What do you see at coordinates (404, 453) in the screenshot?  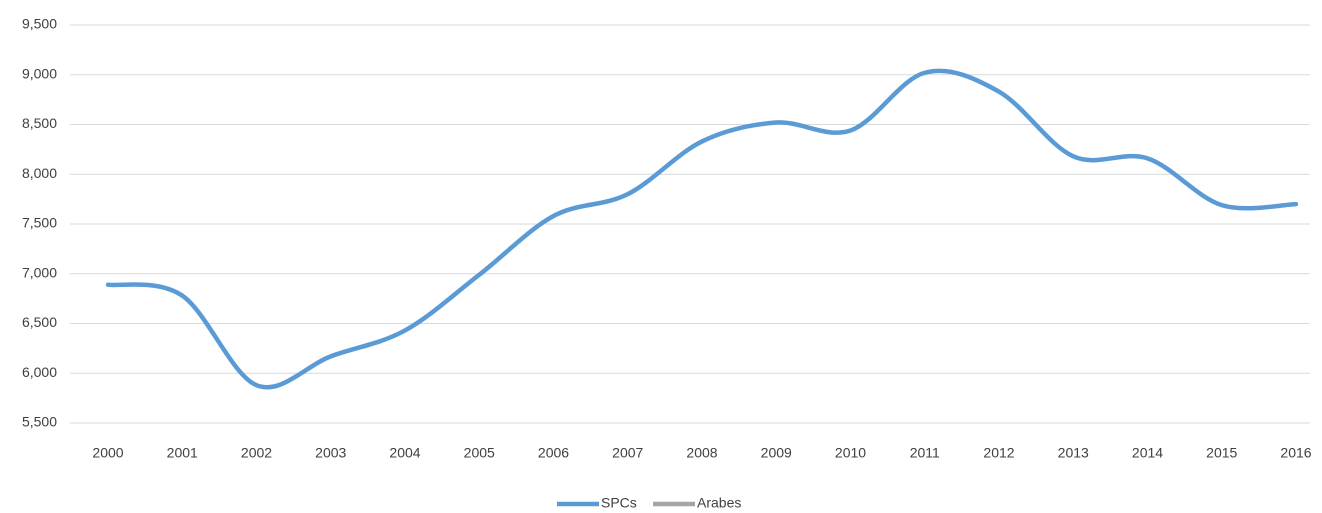 I see `x-tick-label: 2004` at bounding box center [404, 453].